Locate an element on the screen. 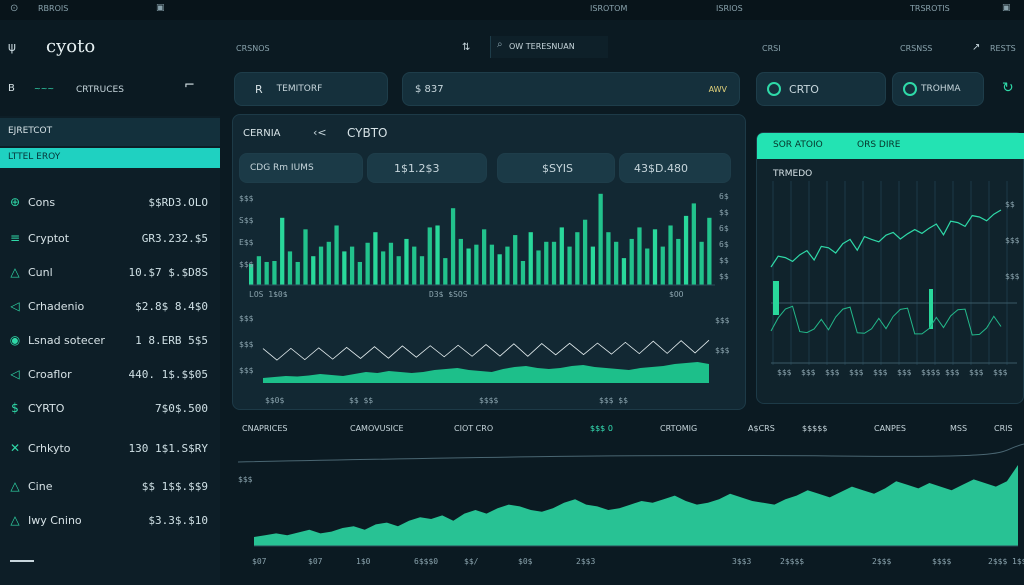 The height and width of the screenshot is (585, 1024). pill-4: CRTO is located at coordinates (821, 89).